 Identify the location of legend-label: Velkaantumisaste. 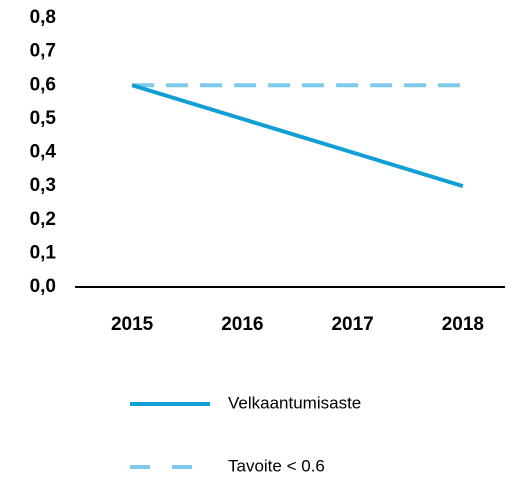
(294, 402).